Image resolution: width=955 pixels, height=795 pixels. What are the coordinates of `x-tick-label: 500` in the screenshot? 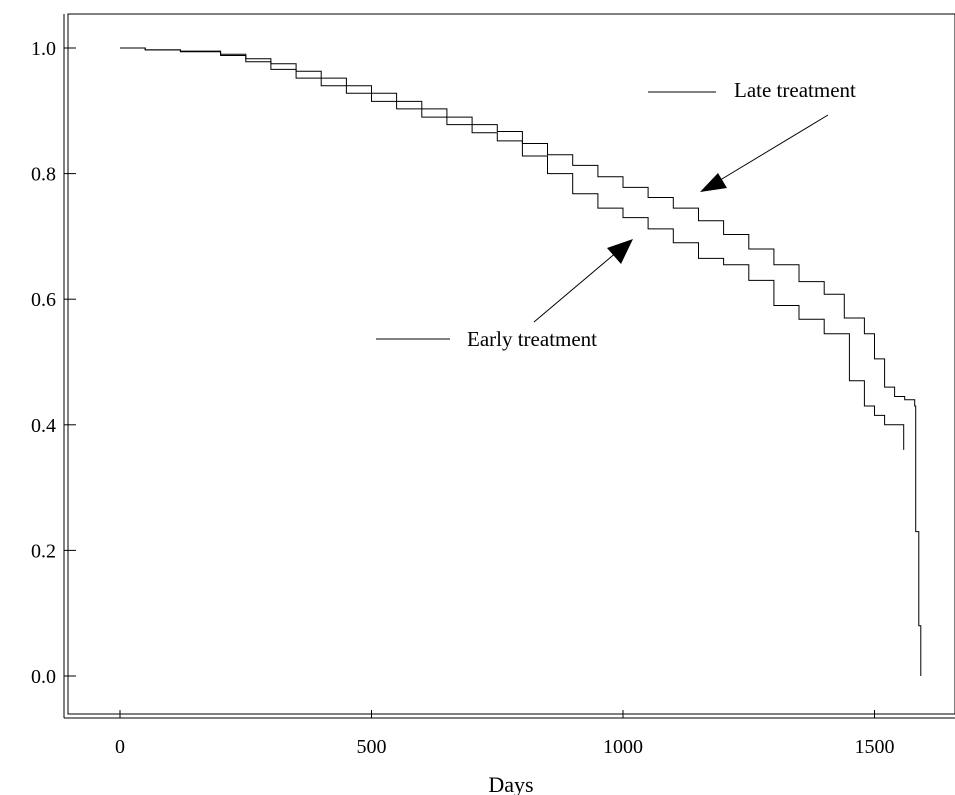 It's located at (372, 747).